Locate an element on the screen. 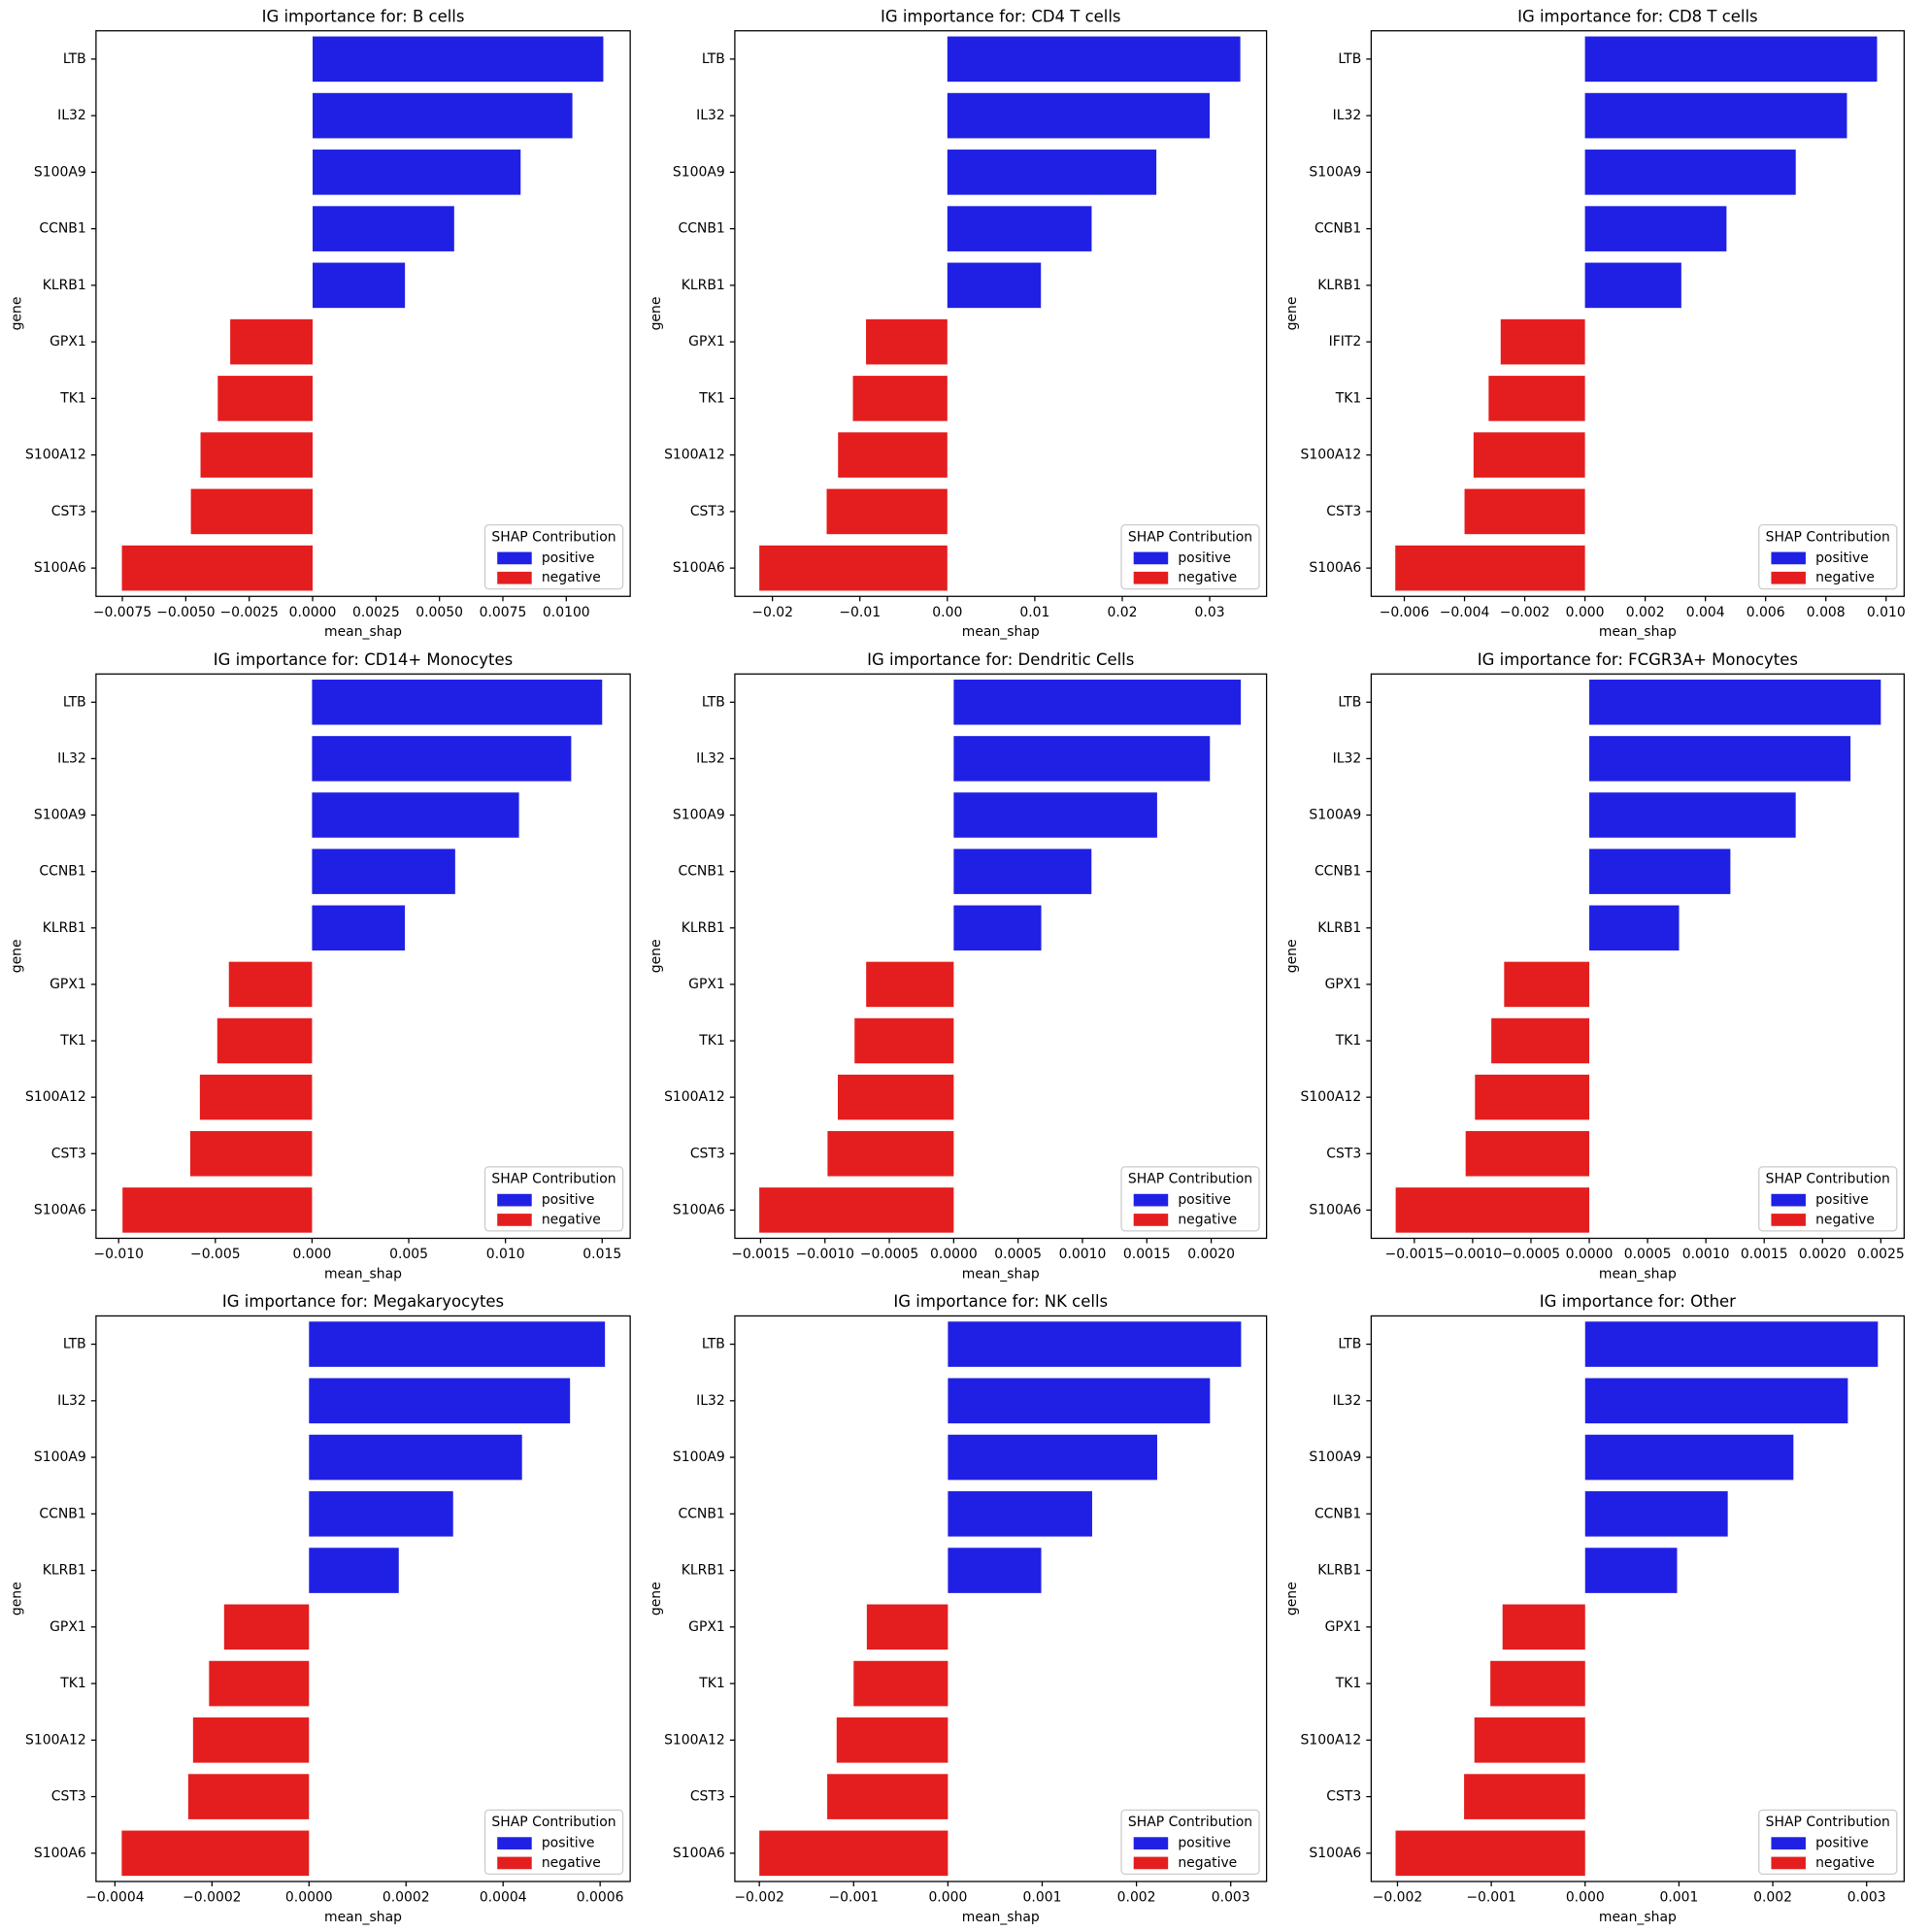 The height and width of the screenshot is (1932, 1930). chart-title: IG importance for: Dendritic Cells is located at coordinates (1001, 660).